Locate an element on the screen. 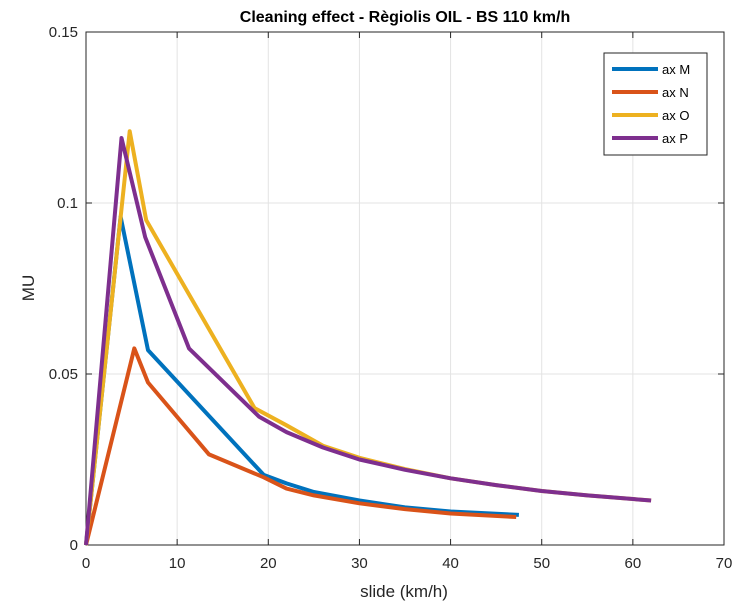 The image size is (736, 604). legend-entry: ax M is located at coordinates (676, 69).